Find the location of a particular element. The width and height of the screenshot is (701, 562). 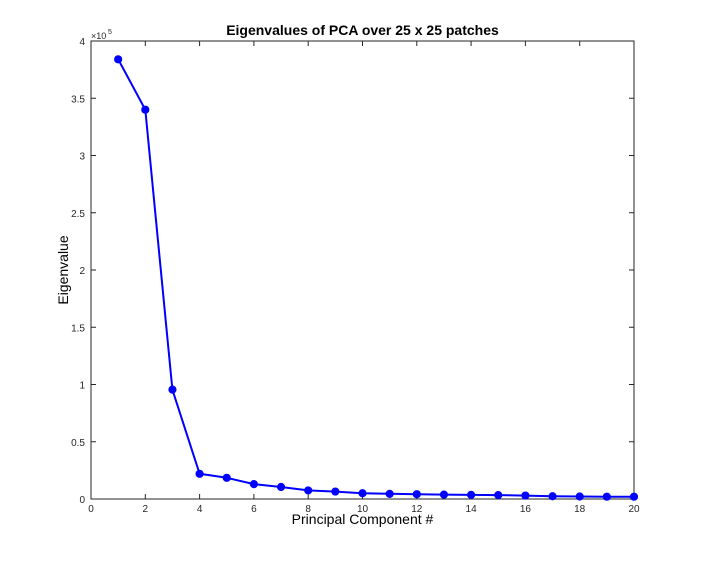

y-tick-label: 3.5 is located at coordinates (78, 99).